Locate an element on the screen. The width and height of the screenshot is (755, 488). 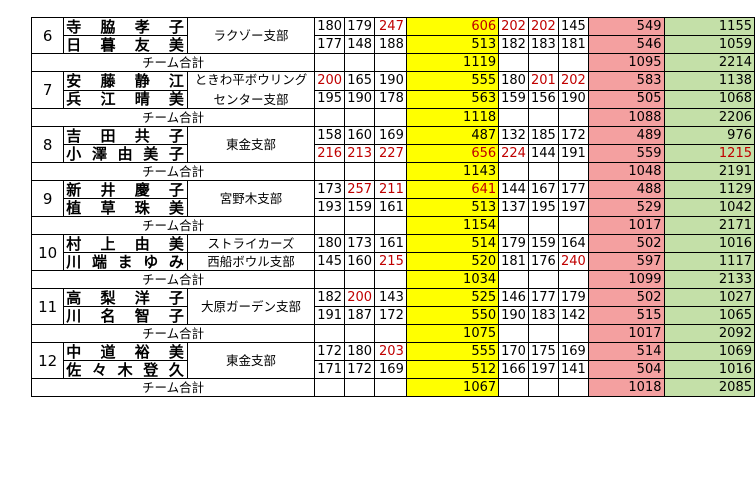
grand-total: 1065 is located at coordinates (709, 315).